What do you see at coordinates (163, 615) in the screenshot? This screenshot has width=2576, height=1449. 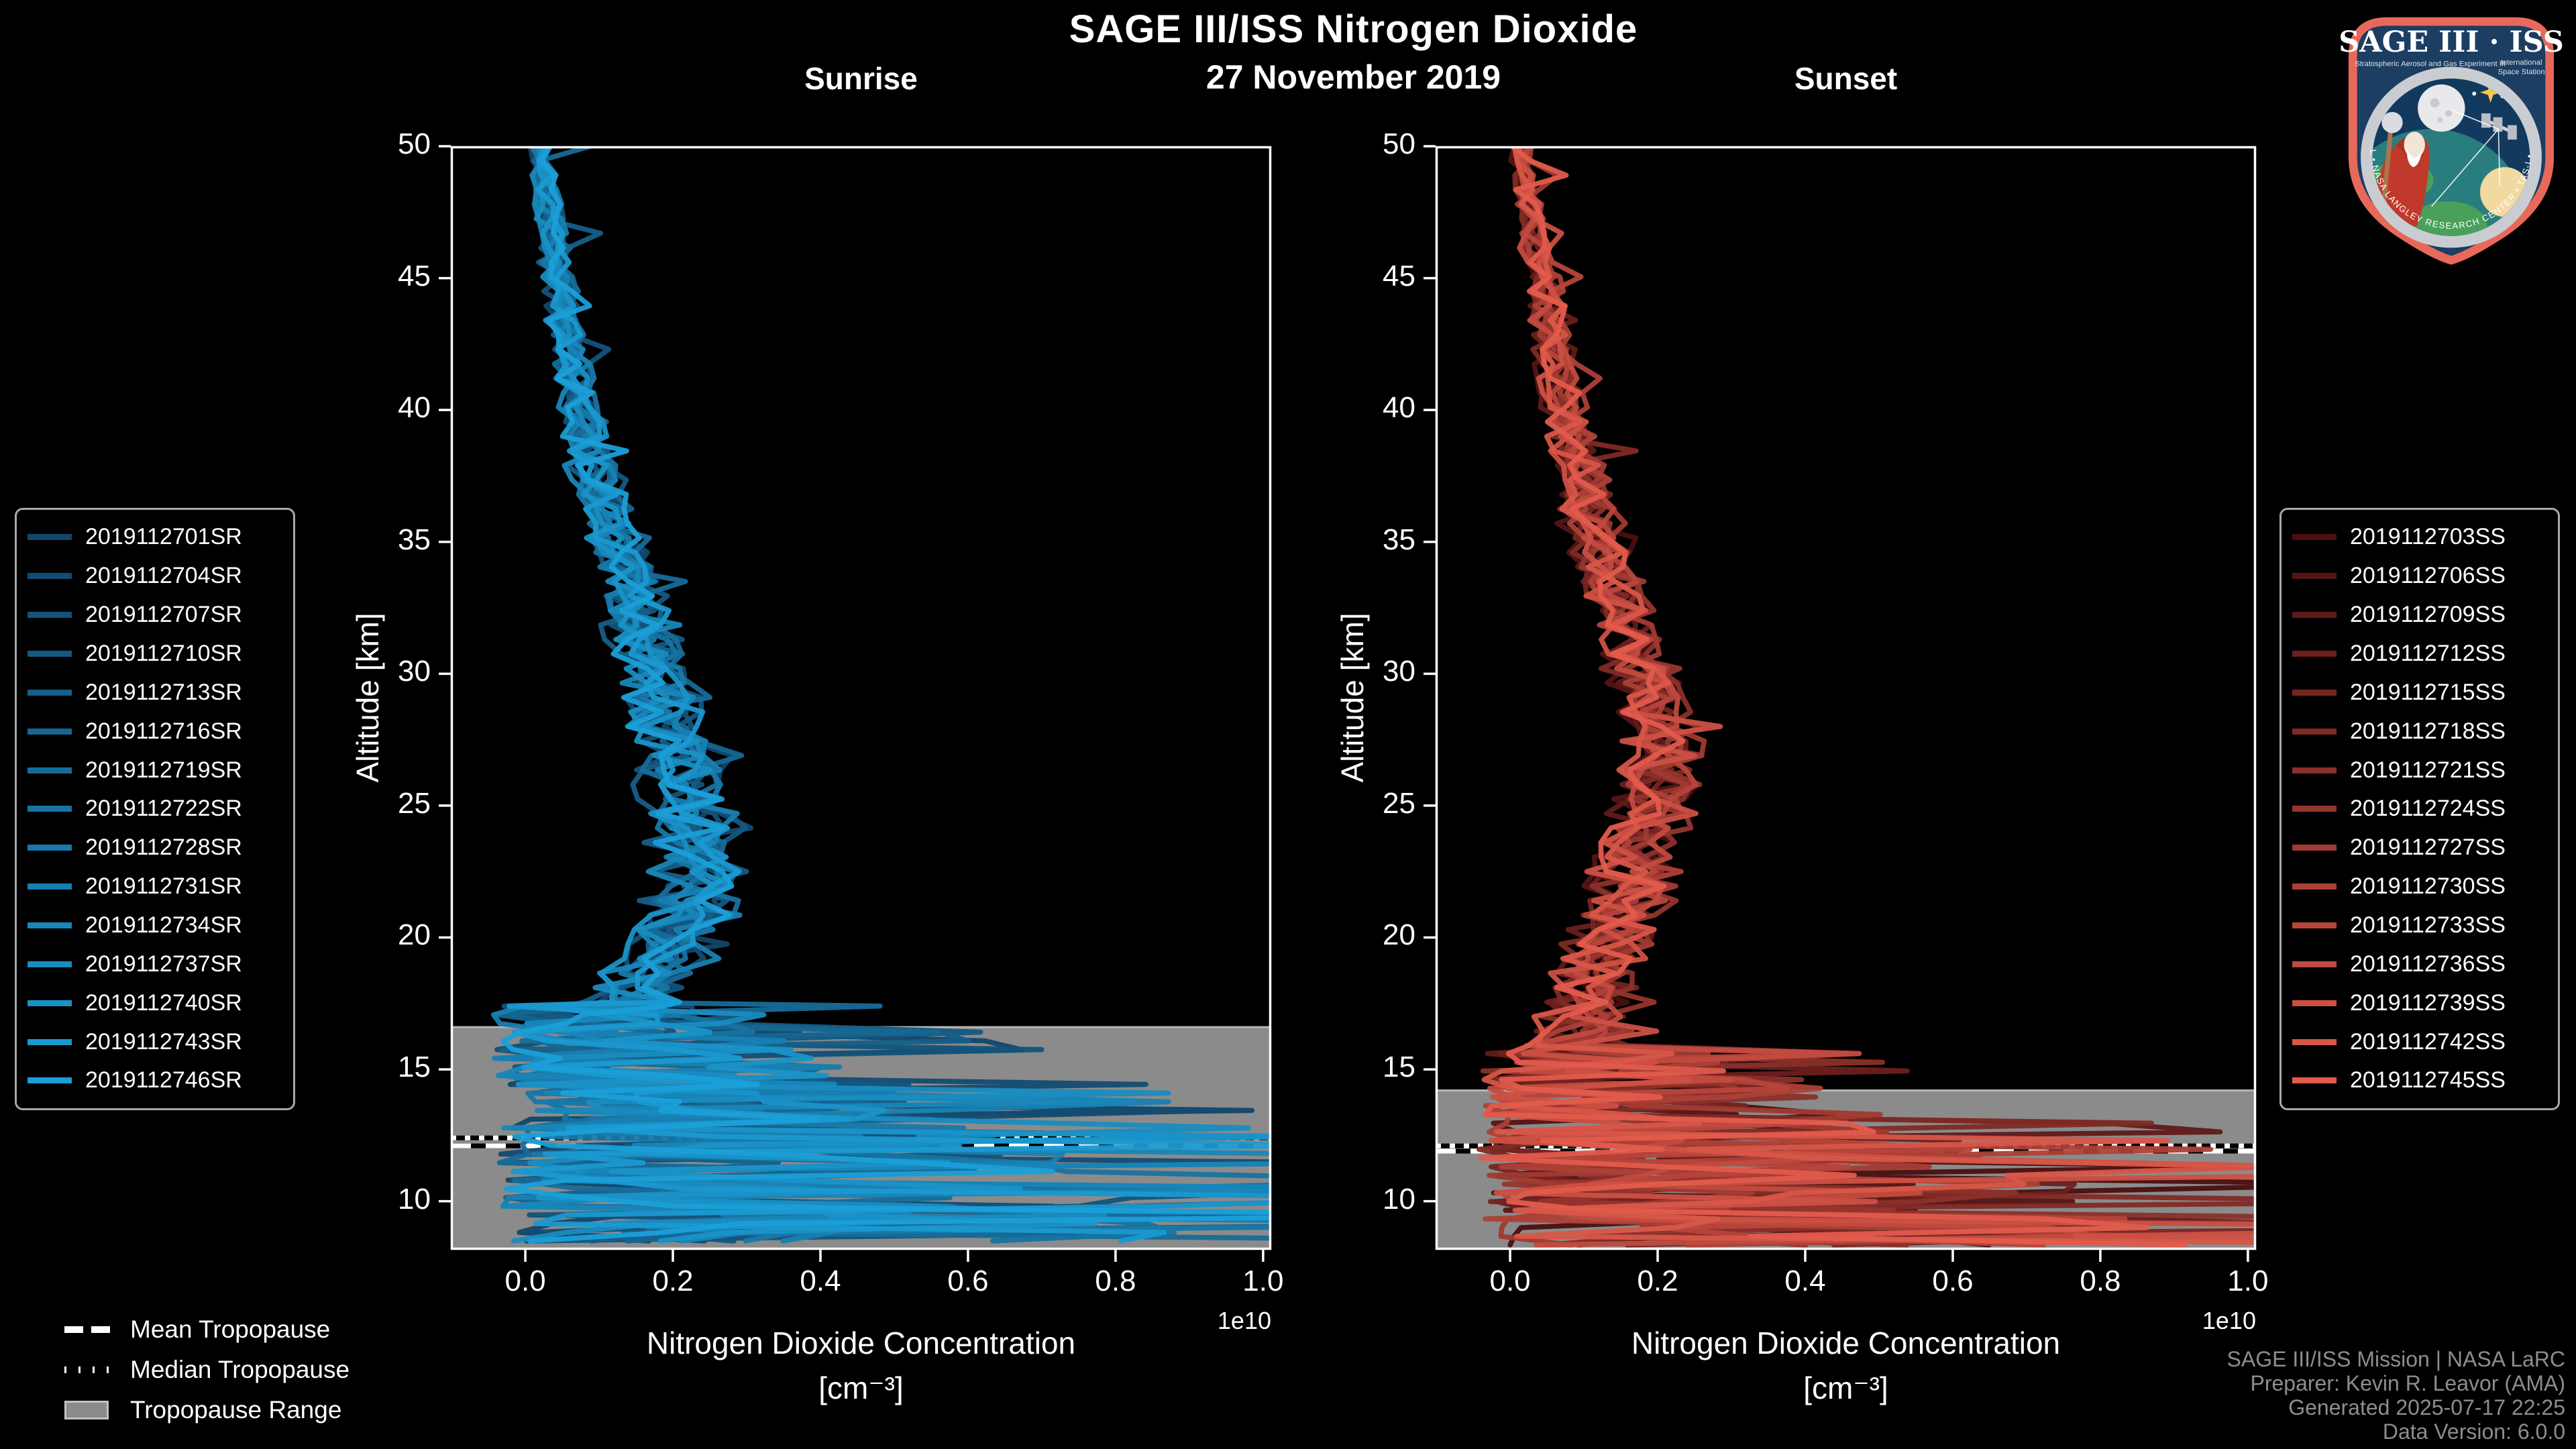 I see `legend-event-id: 2019112707SR` at bounding box center [163, 615].